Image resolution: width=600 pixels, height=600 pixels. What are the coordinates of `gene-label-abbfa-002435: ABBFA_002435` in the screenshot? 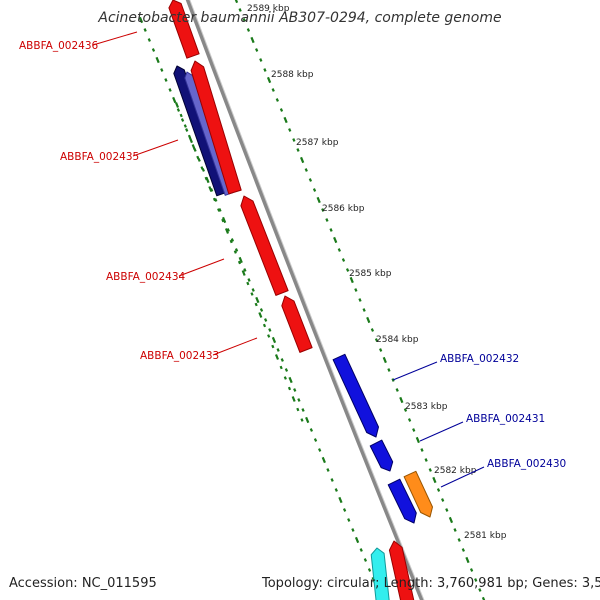 It's located at (99, 157).